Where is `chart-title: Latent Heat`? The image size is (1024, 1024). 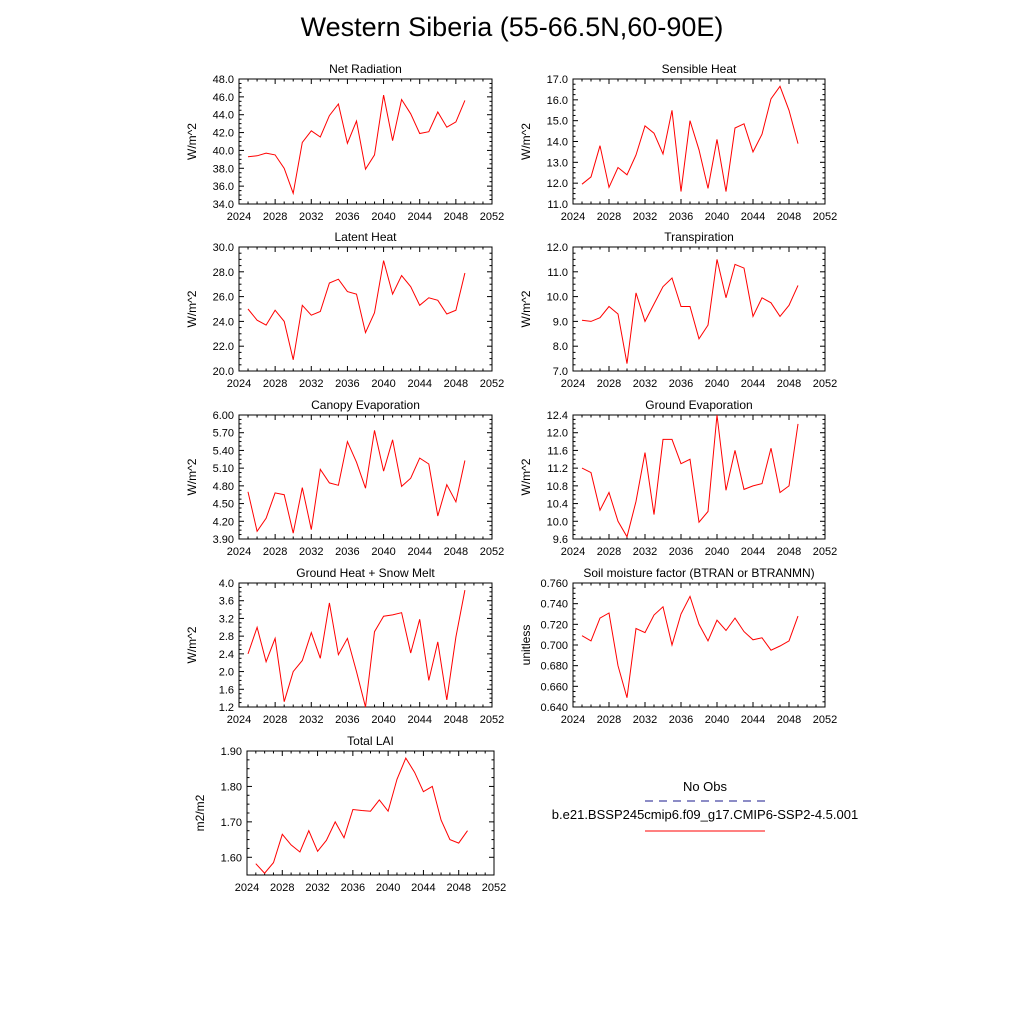 chart-title: Latent Heat is located at coordinates (365, 237).